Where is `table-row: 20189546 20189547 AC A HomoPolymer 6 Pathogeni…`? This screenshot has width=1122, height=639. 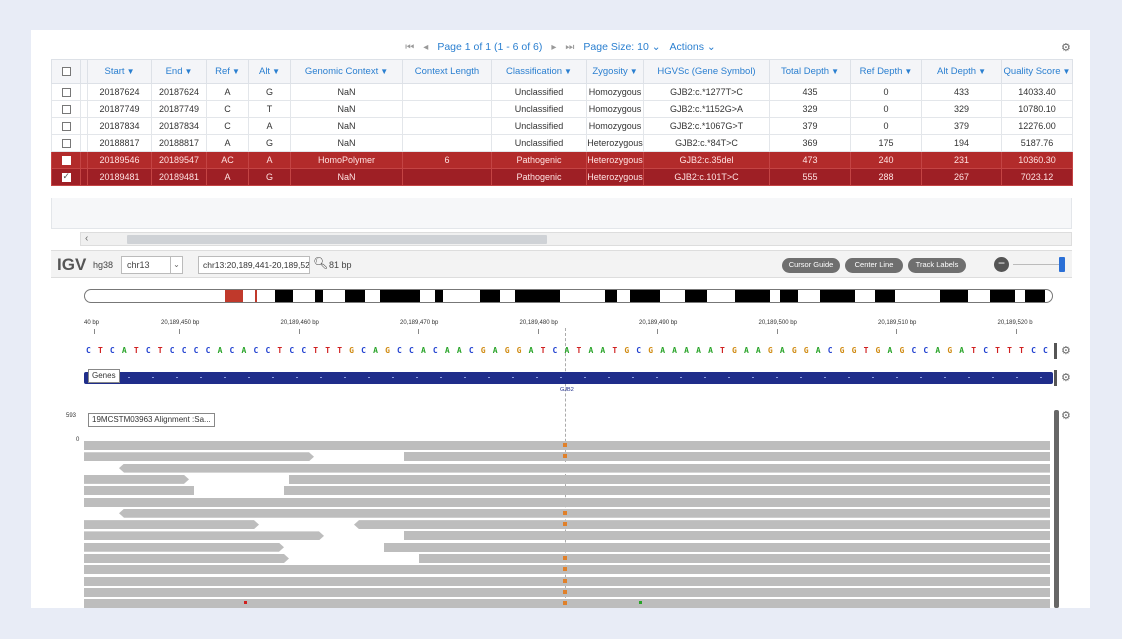 table-row: 20189546 20189547 AC A HomoPolymer 6 Pathogeni… is located at coordinates (562, 160).